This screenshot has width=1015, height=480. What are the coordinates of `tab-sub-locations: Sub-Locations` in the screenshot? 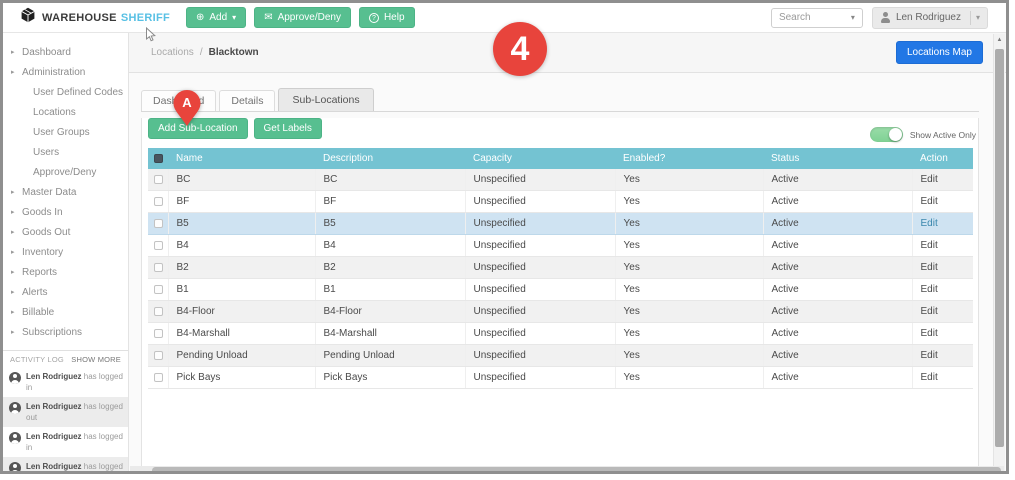 It's located at (326, 99).